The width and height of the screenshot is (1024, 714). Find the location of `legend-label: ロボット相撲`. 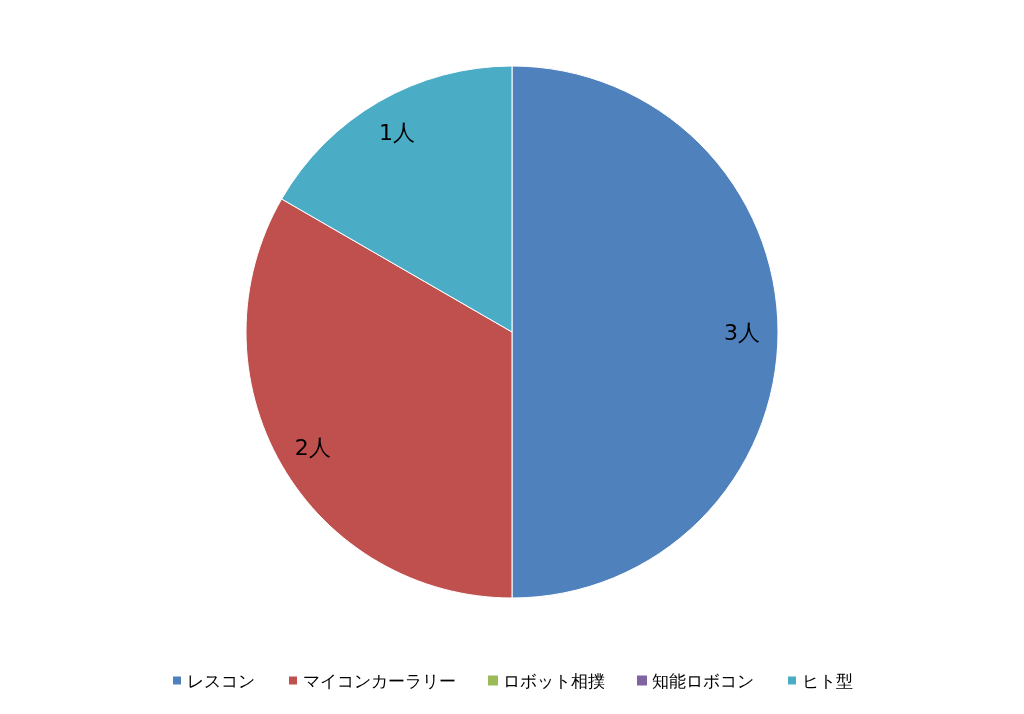

legend-label: ロボット相撲 is located at coordinates (554, 680).